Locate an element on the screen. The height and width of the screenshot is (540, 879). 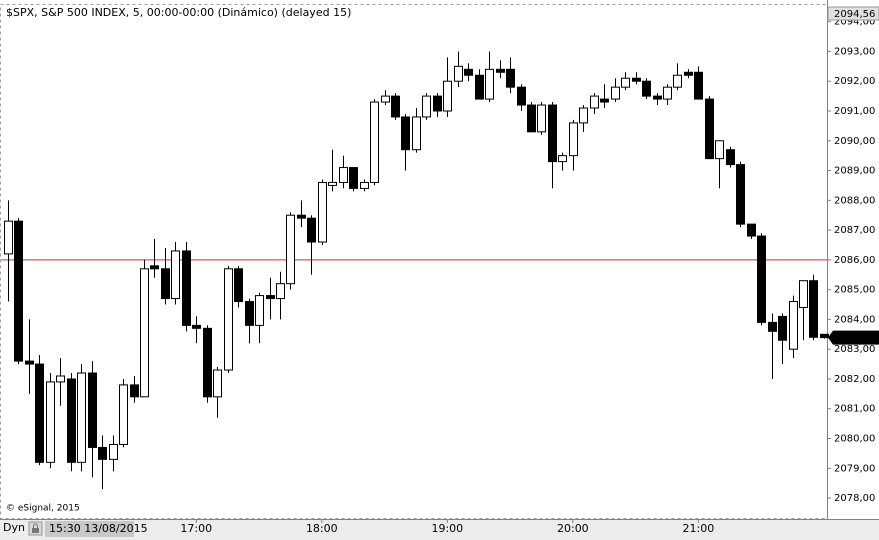
last-price-marker is located at coordinates (853, 337).